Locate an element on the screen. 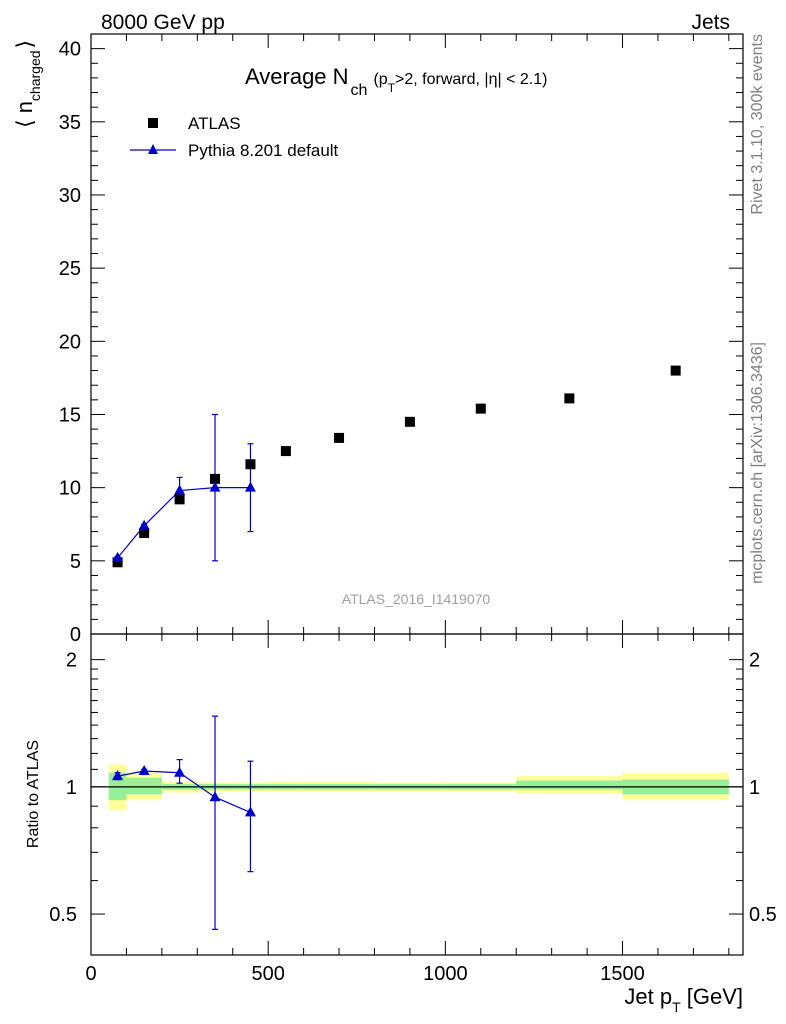 This screenshot has height=1024, width=786. header-right: Jets is located at coordinates (710, 22).